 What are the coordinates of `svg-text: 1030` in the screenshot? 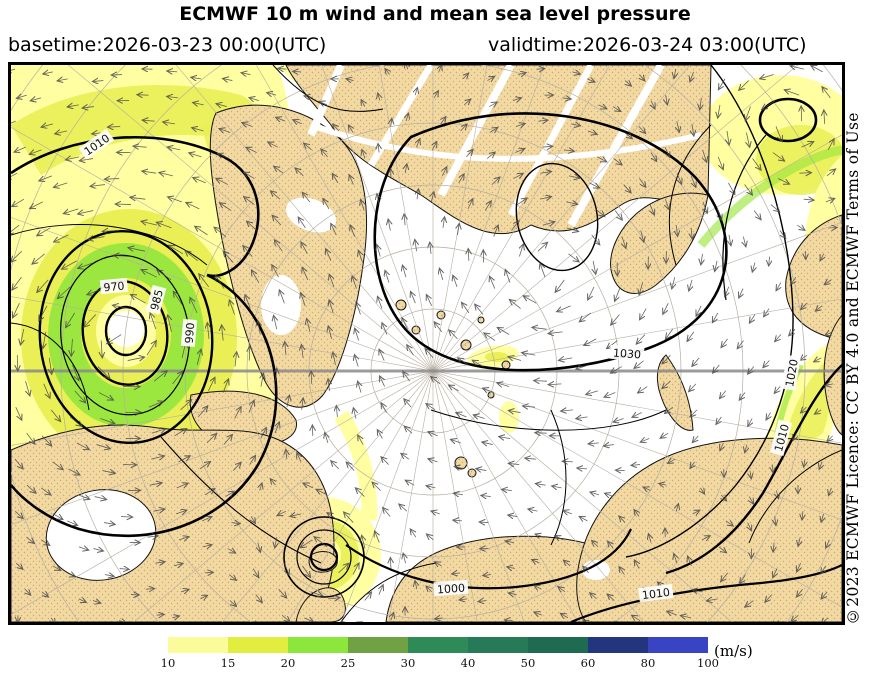 It's located at (627, 354).